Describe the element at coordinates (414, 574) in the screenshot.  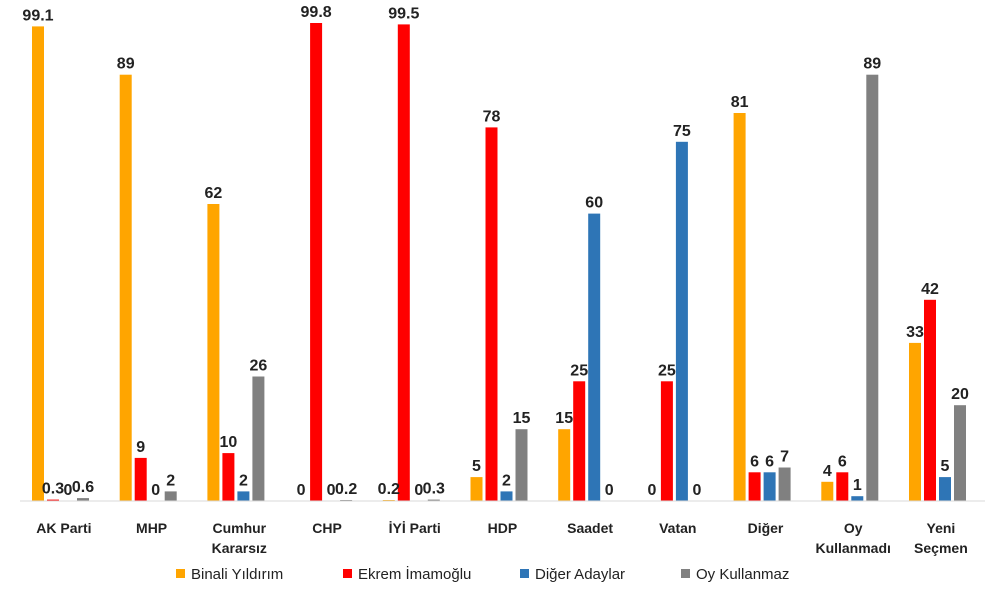
I see `legend-label: Ekrem İmamoğlu` at that location.